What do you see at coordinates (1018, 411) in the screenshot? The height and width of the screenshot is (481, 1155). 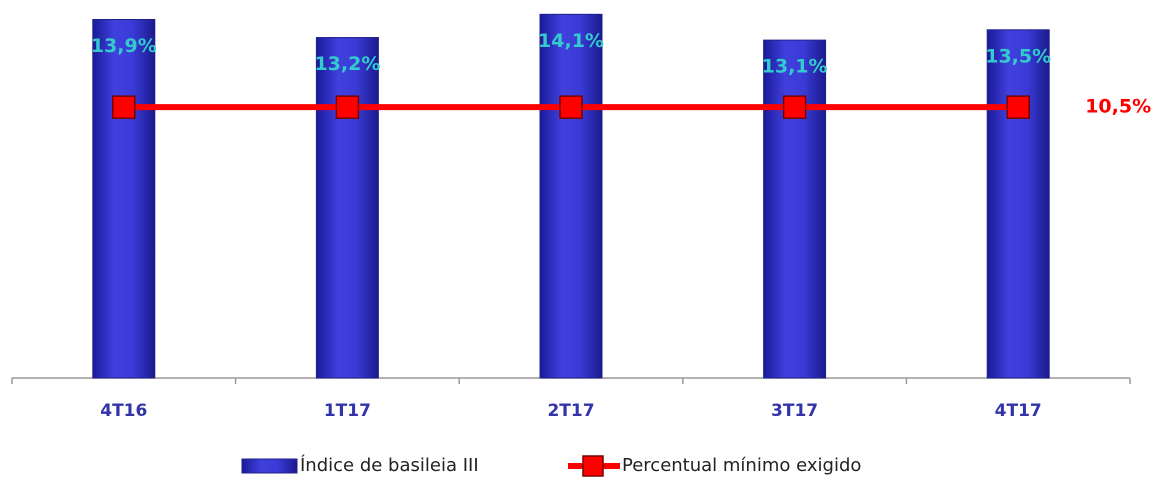 I see `x-tick-label: 4T17` at bounding box center [1018, 411].